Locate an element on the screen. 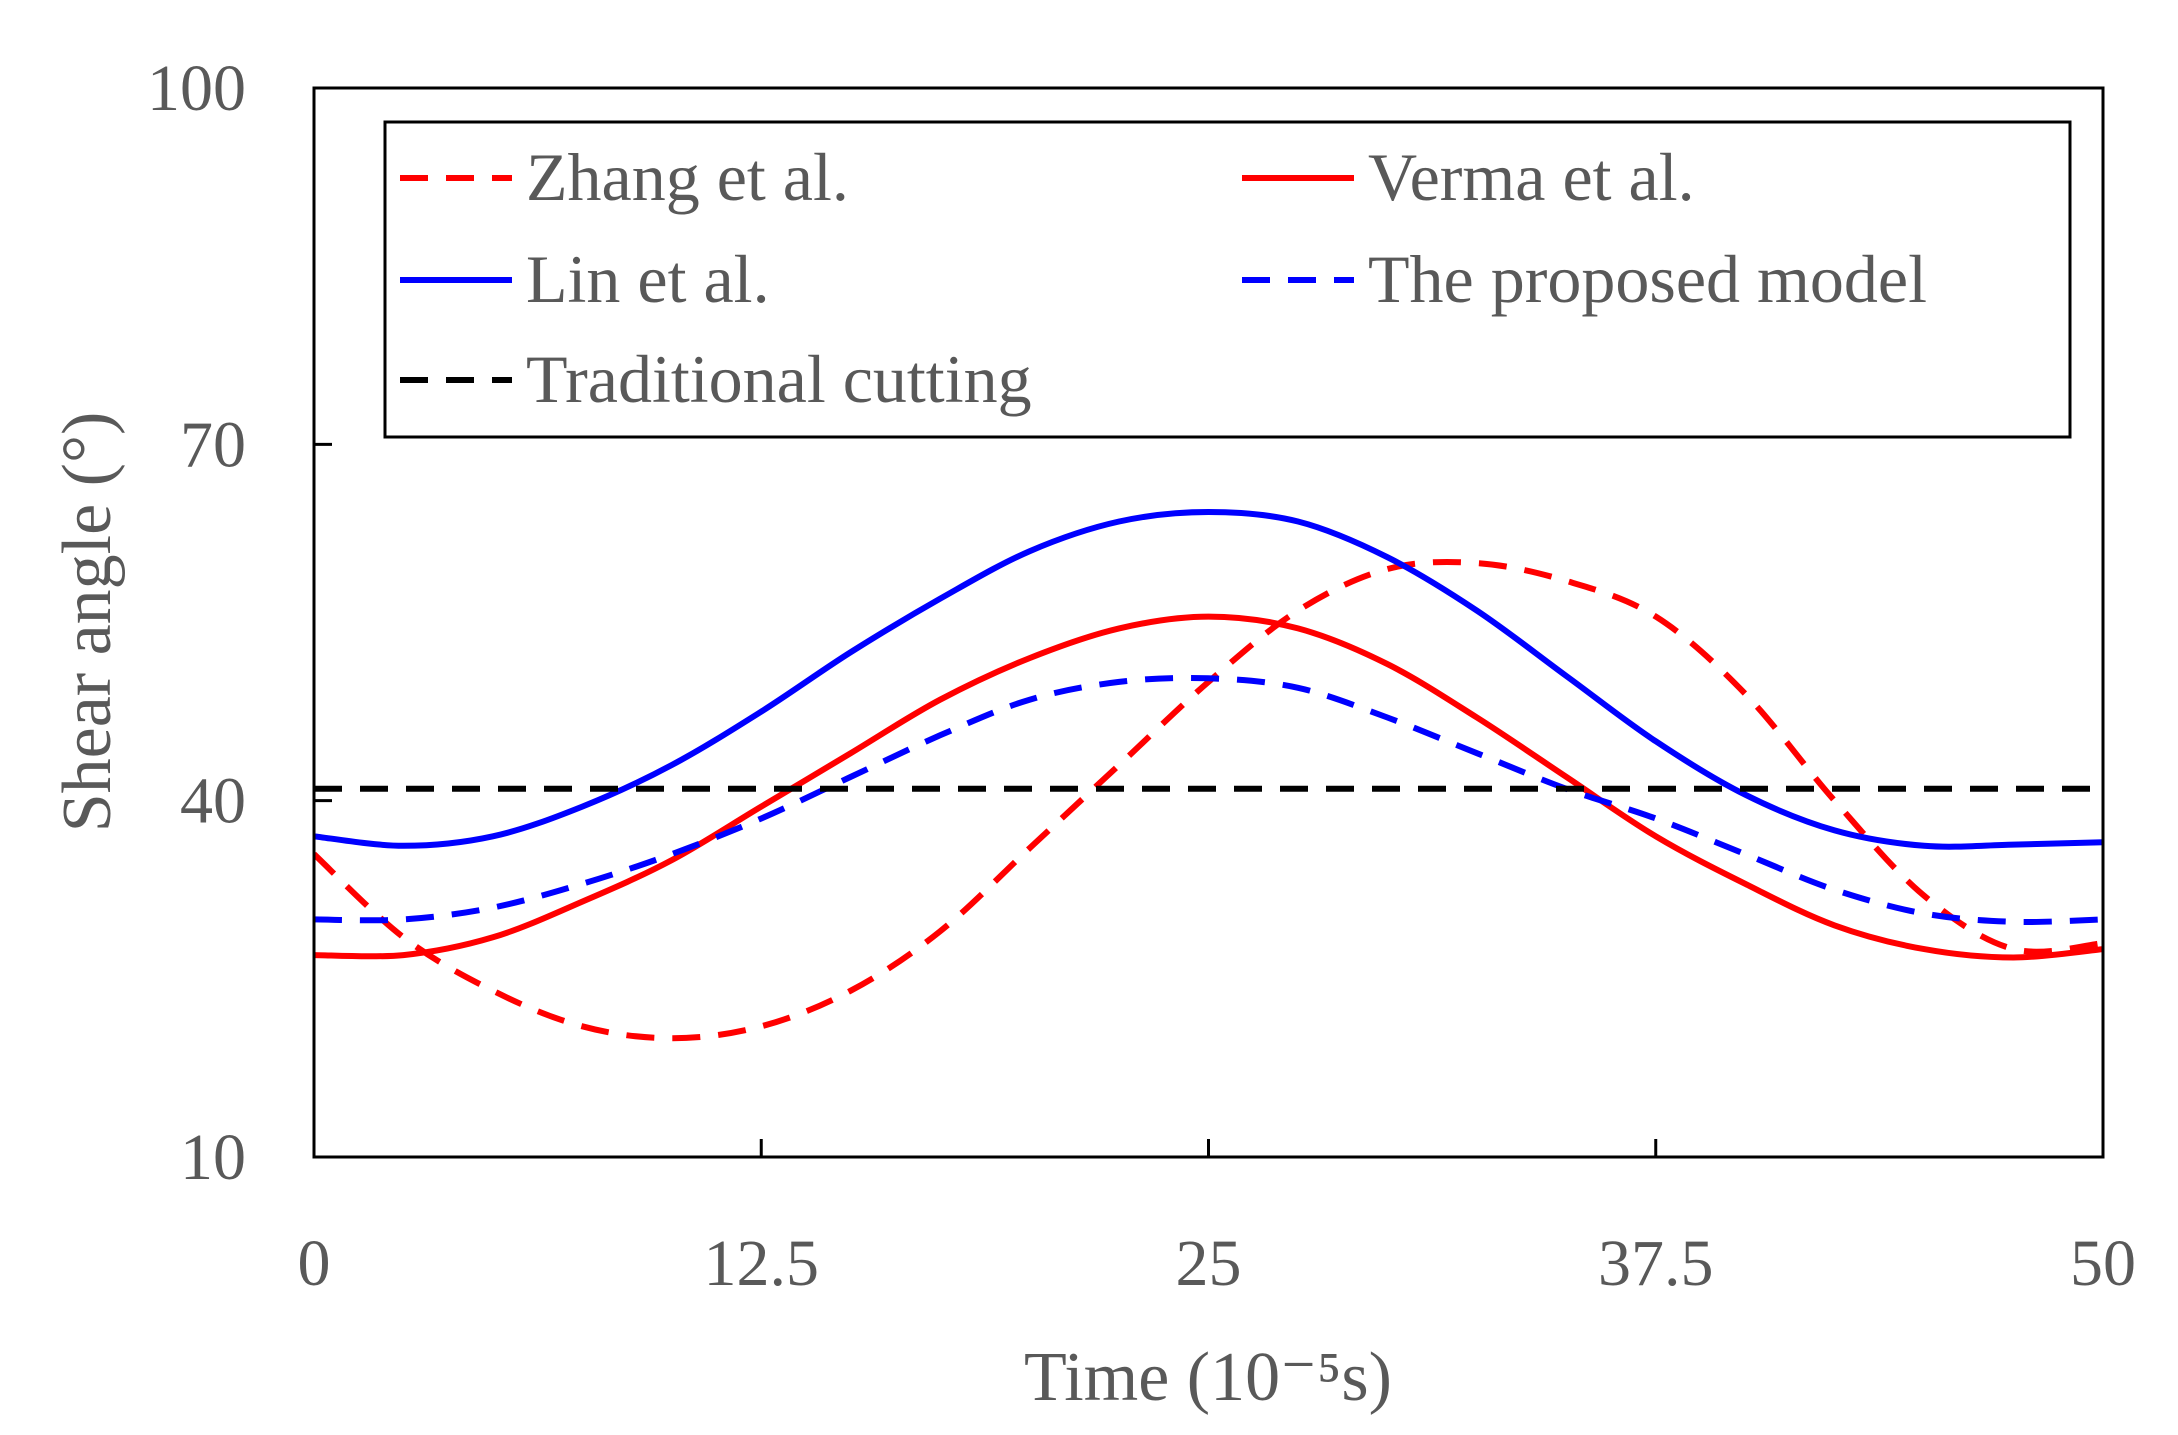 The image size is (2178, 1435). x-tick-label: 37.5 is located at coordinates (1656, 1263).